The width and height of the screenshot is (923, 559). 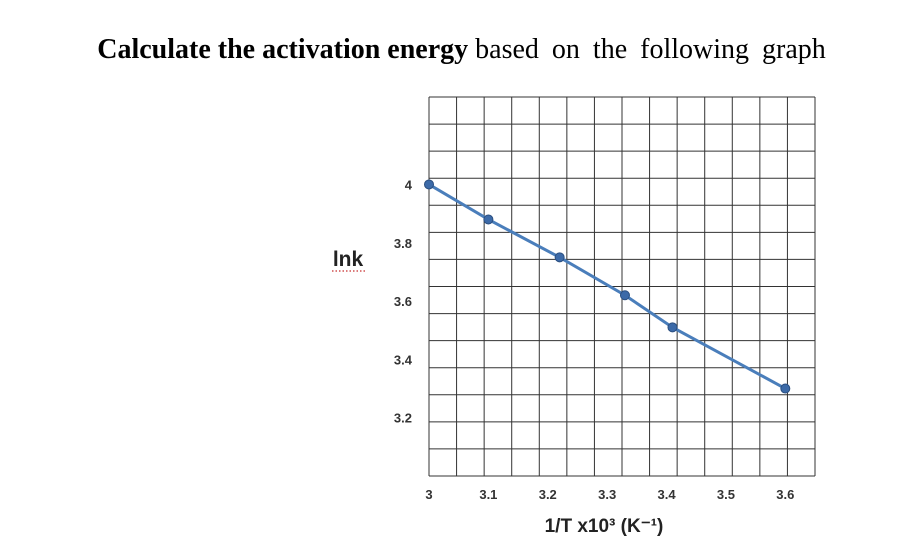 I want to click on y-tick-label: 3.6, so click(x=403, y=301).